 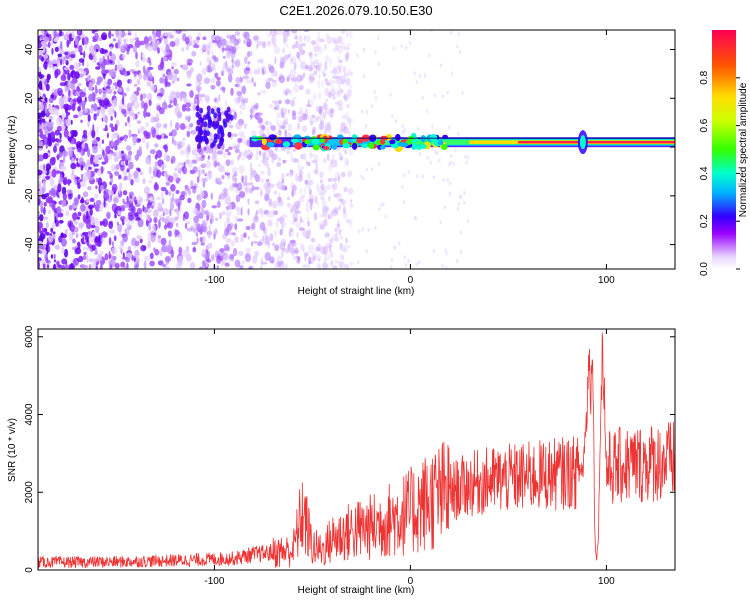 What do you see at coordinates (214, 581) in the screenshot?
I see `snr-x-tick-label: -100` at bounding box center [214, 581].